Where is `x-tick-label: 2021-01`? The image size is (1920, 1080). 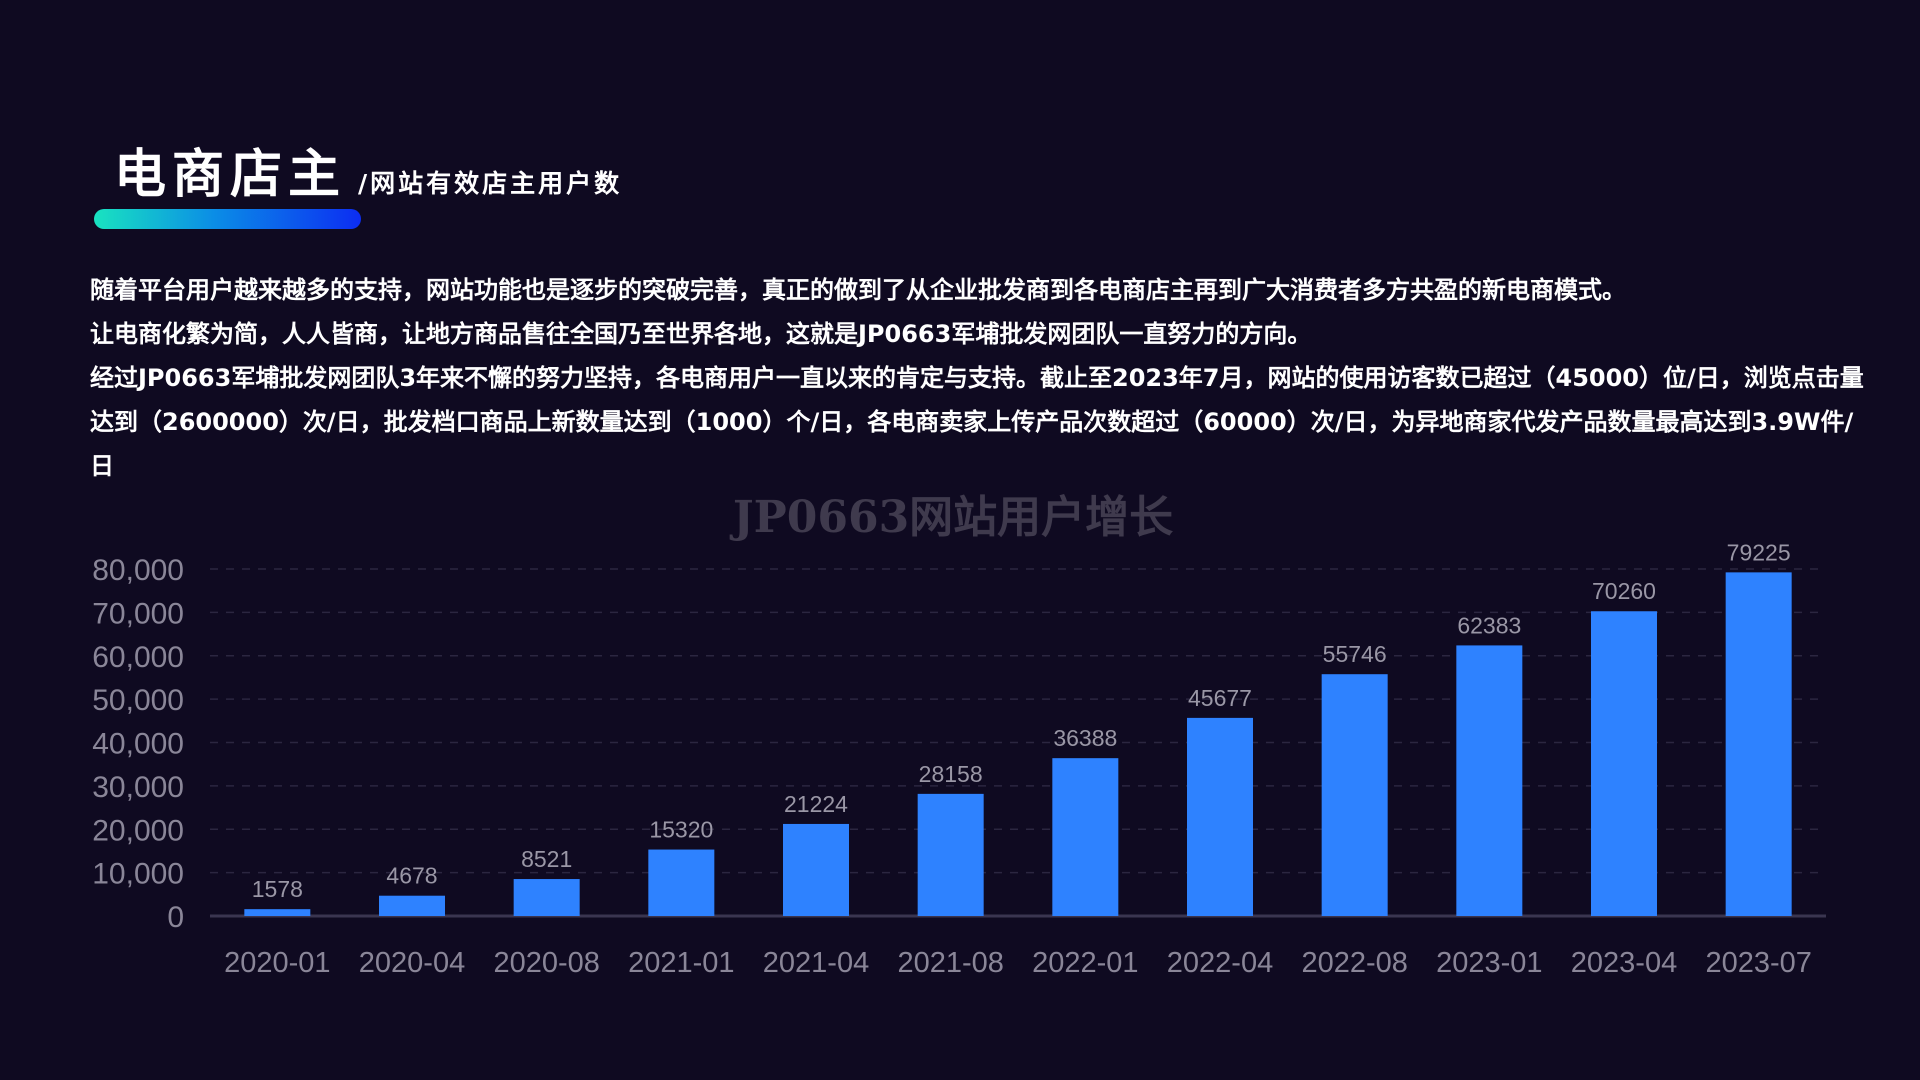 x-tick-label: 2021-01 is located at coordinates (681, 963).